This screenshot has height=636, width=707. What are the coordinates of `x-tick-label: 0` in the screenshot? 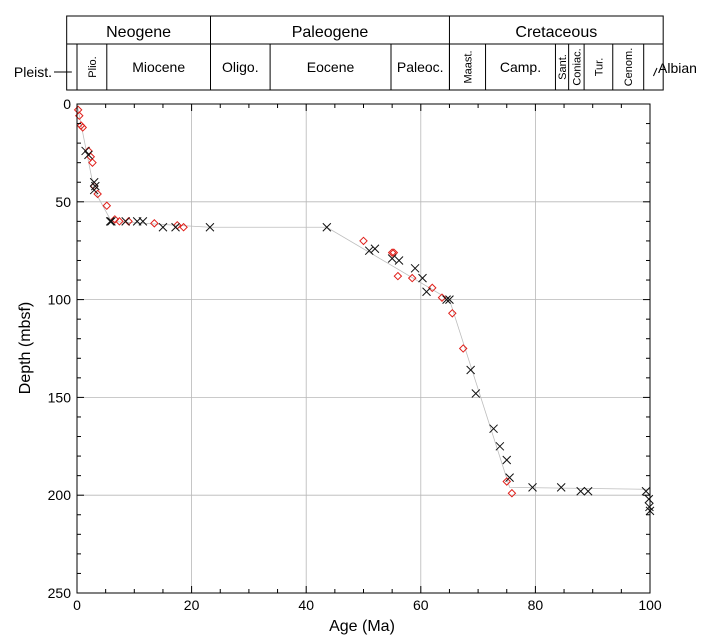 It's located at (77, 605).